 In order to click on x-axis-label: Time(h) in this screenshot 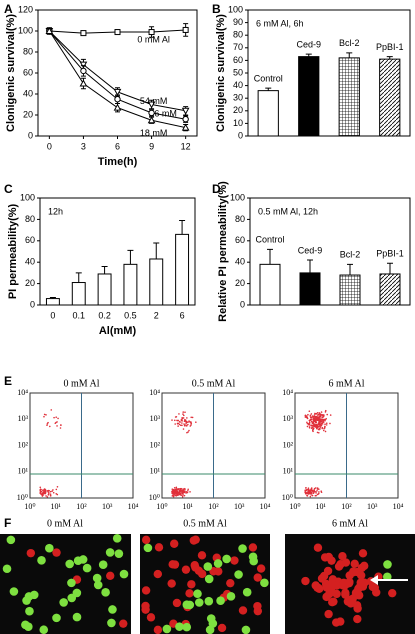, I will do `click(118, 162)`.